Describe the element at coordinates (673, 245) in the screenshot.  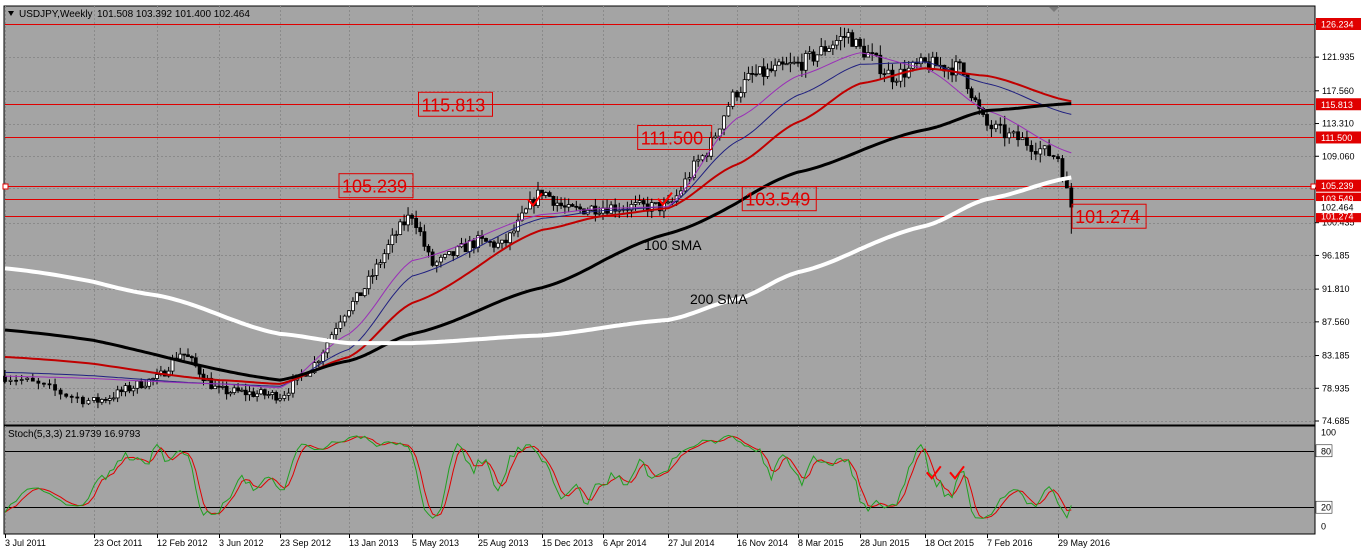
I see `sma100-annotation: 100 SMA` at that location.